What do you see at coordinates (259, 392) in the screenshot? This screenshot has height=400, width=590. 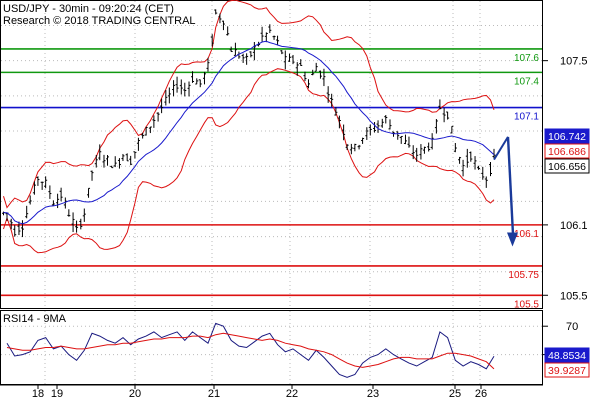 I see `time-axis-ticks: 18 19 20 21 22 23 25 26` at bounding box center [259, 392].